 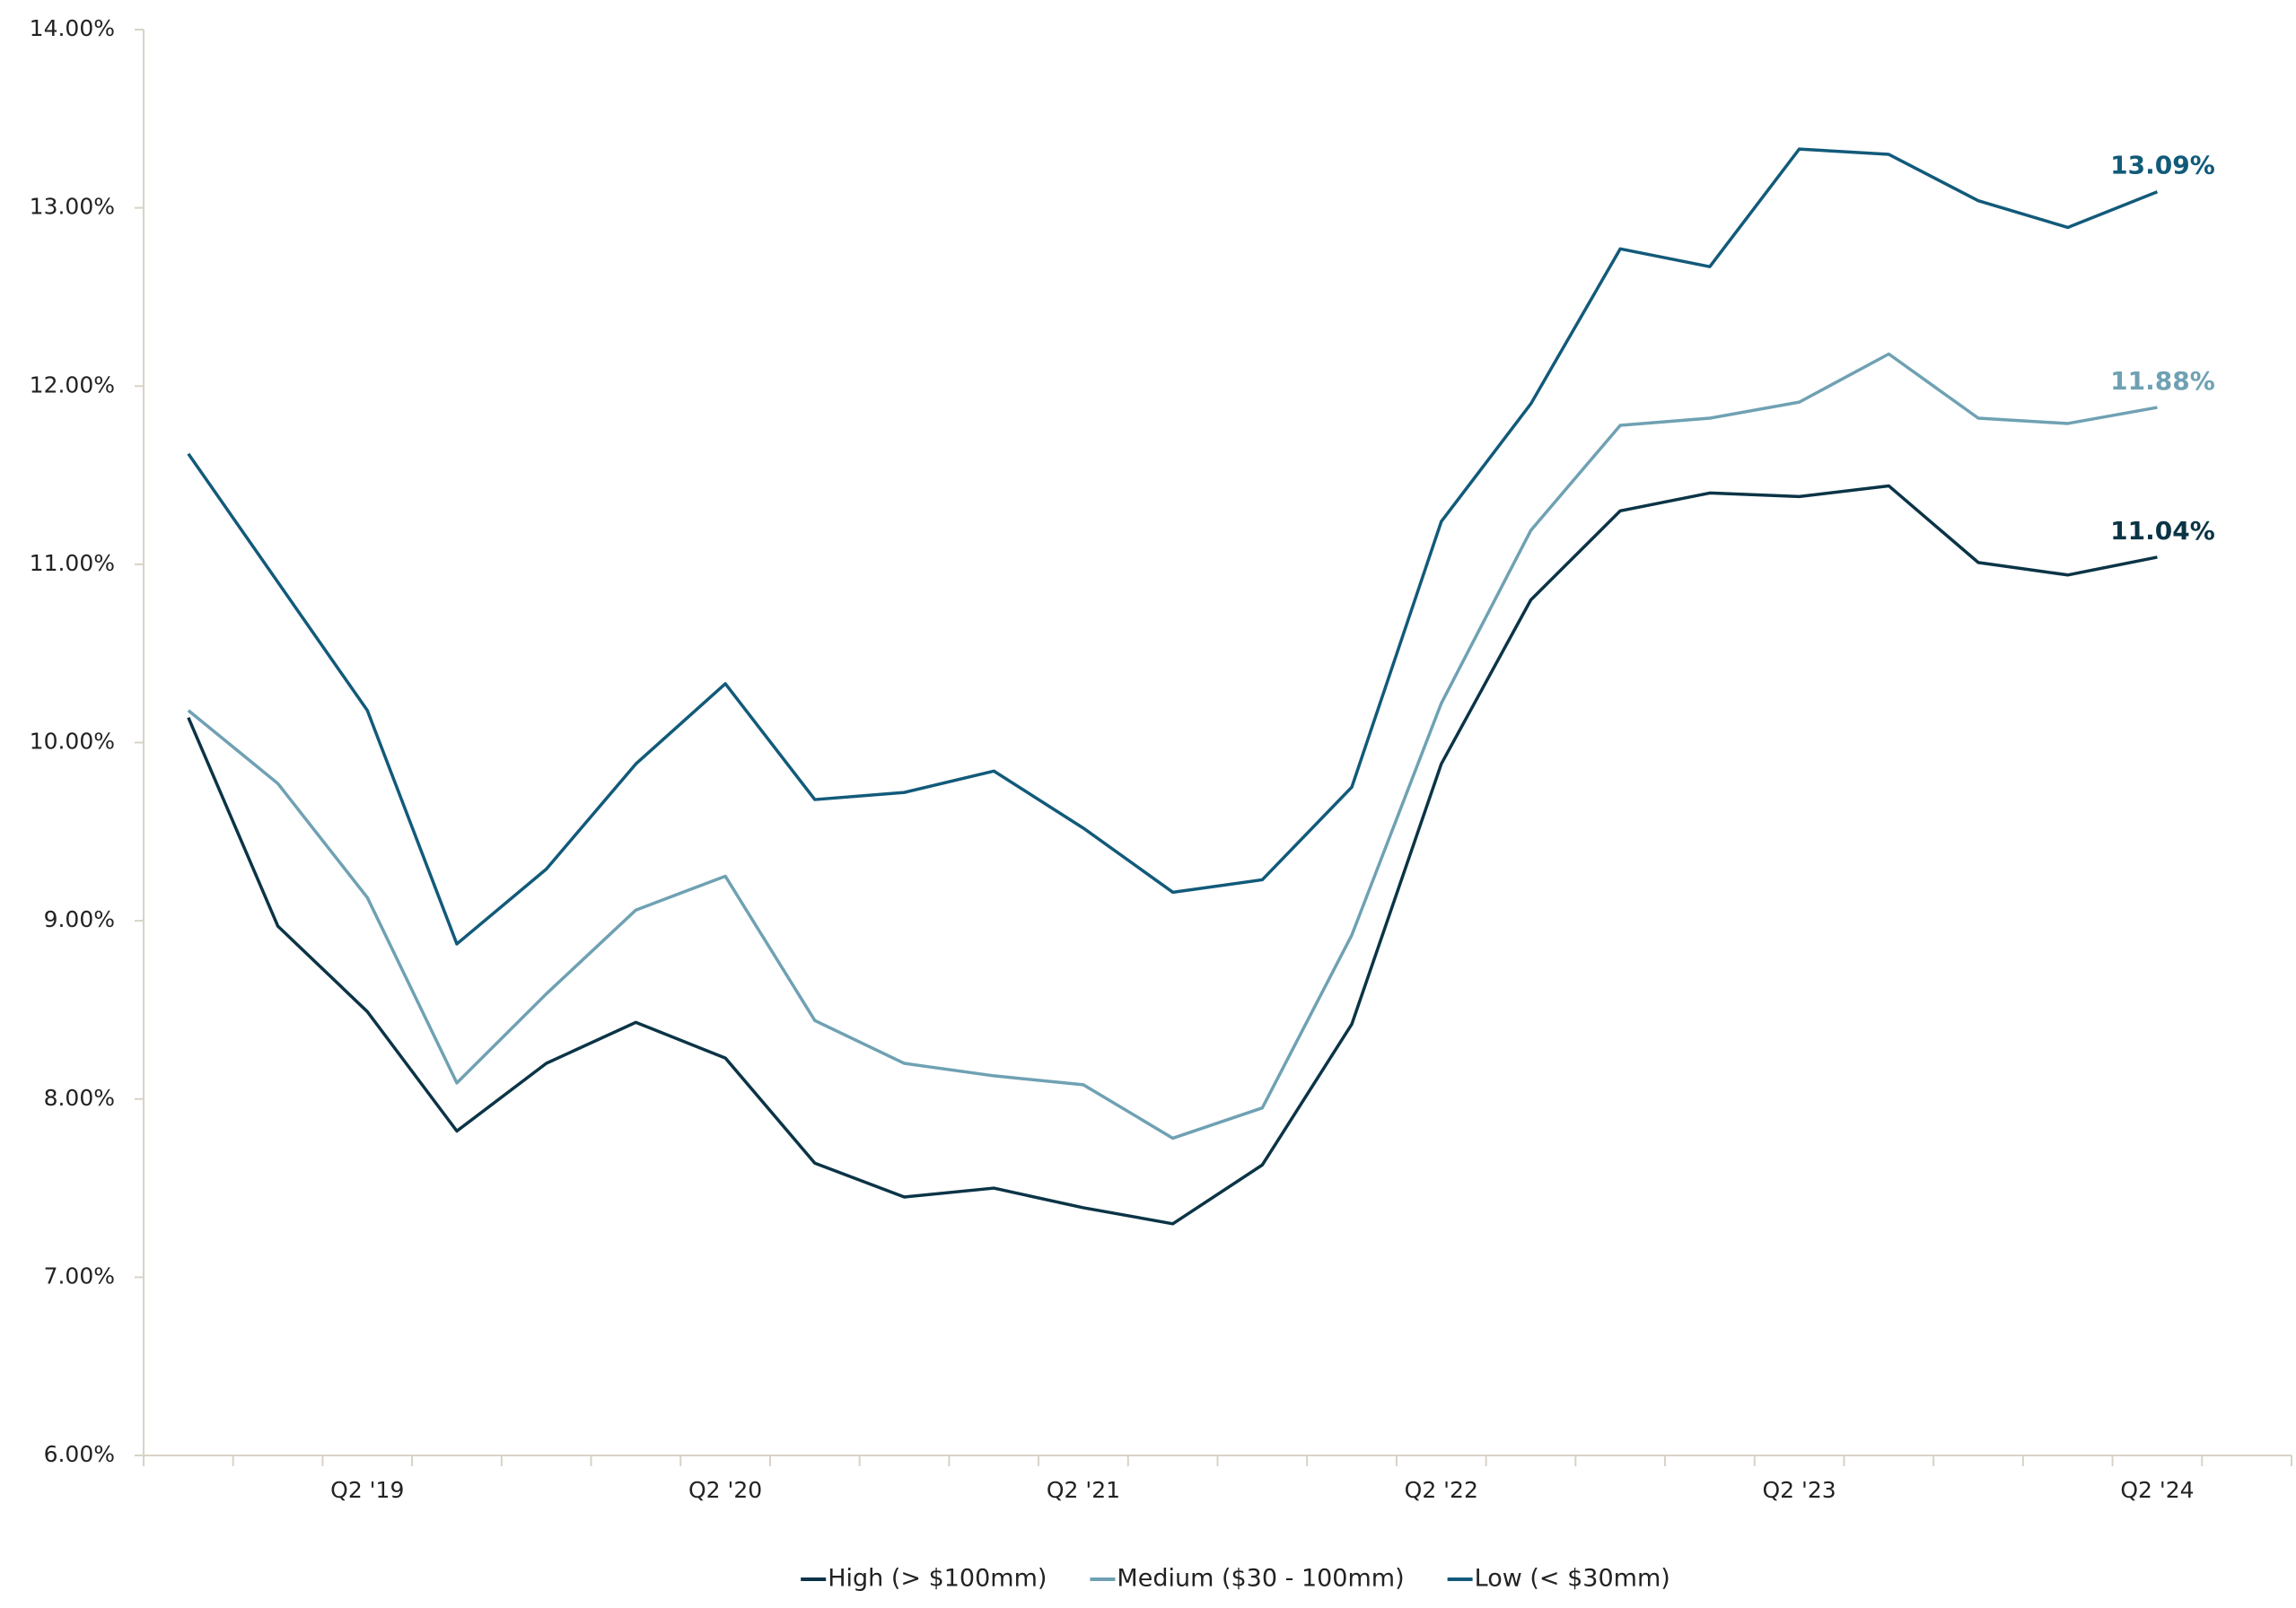 What do you see at coordinates (72, 28) in the screenshot?
I see `y-tick-label: 14.00%` at bounding box center [72, 28].